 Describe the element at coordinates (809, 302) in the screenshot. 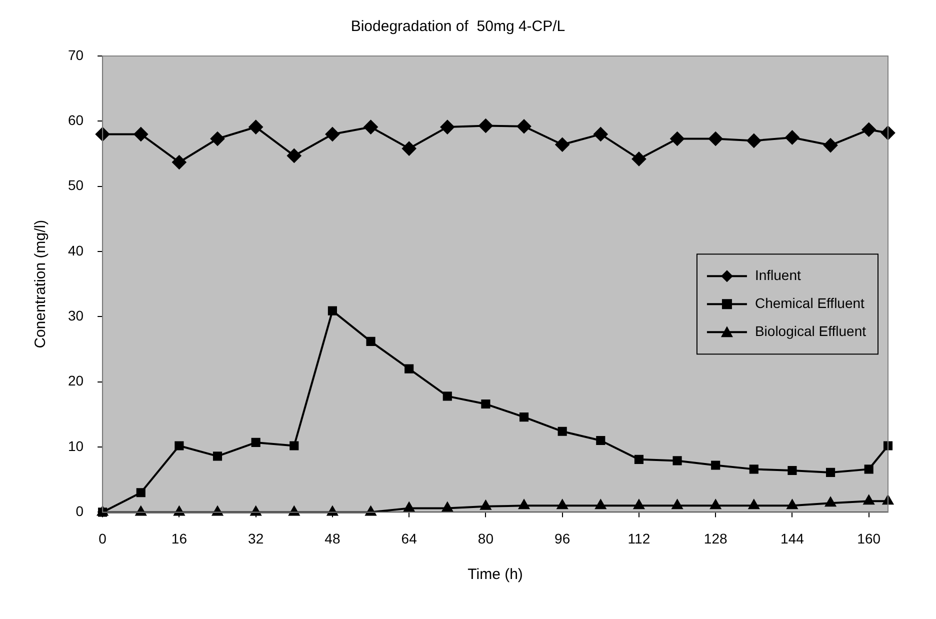

I see `legend-label: Chemical Effluent` at that location.